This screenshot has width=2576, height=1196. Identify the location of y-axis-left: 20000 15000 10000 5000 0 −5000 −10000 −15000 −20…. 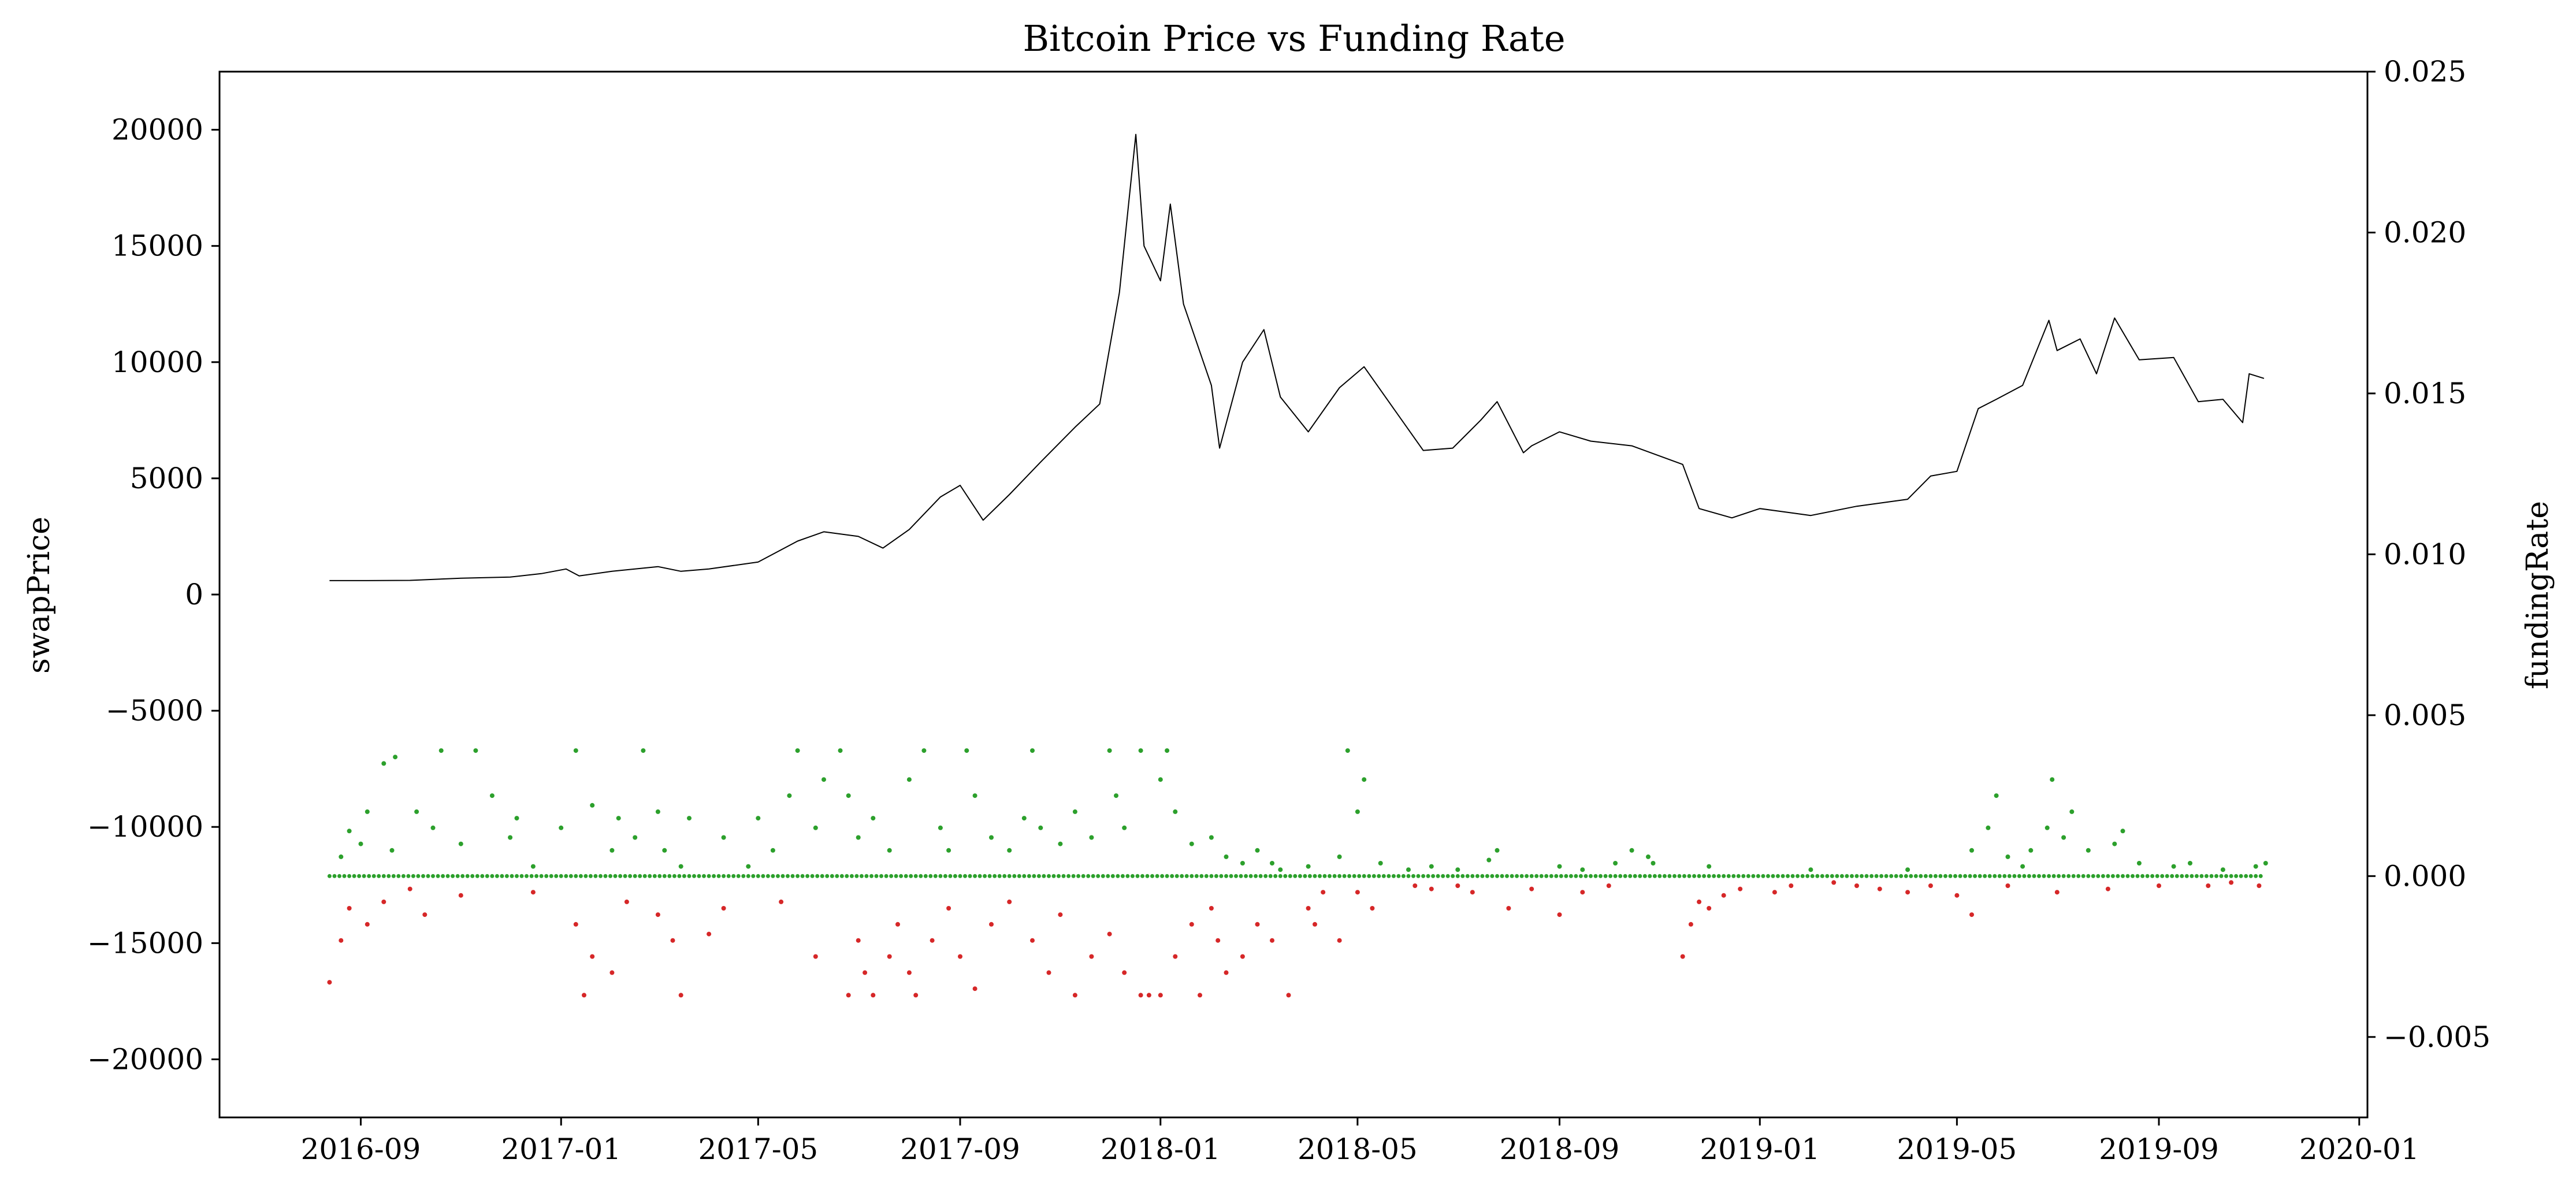
(153, 594).